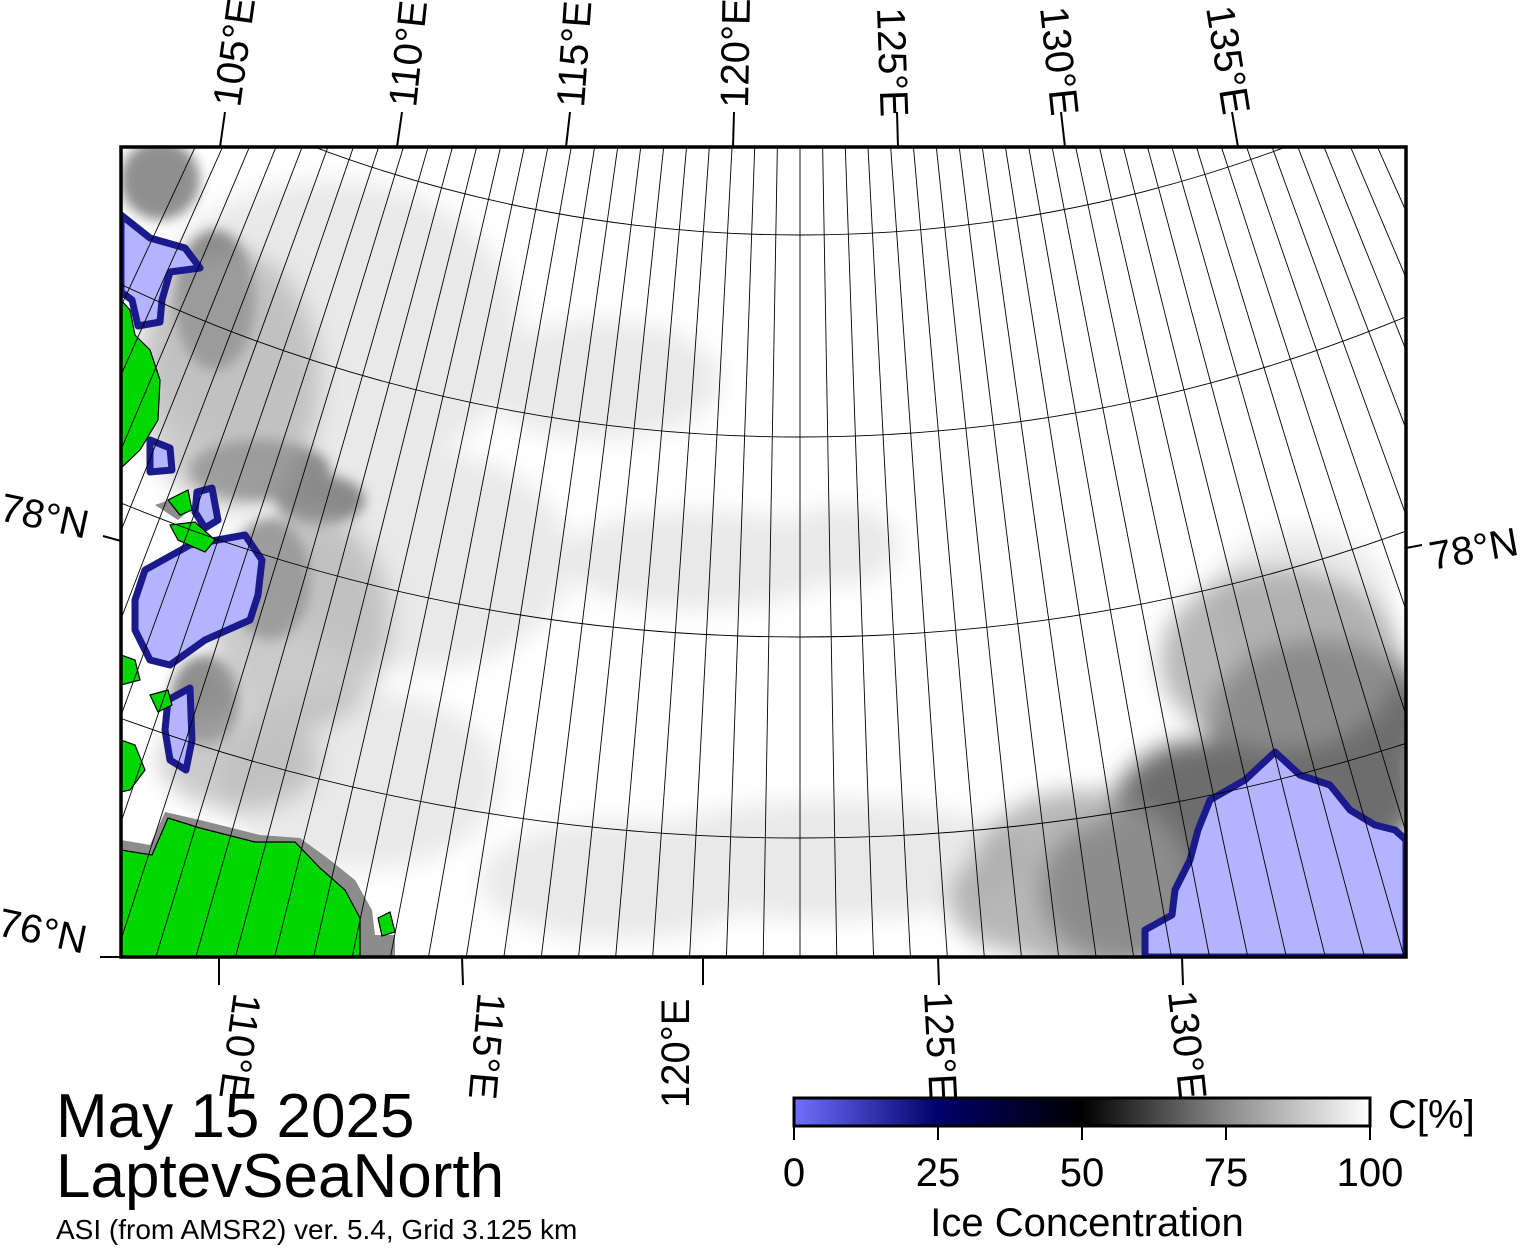  Describe the element at coordinates (940, 1046) in the screenshot. I see `bottom-lon-label-125: 125°E` at that location.